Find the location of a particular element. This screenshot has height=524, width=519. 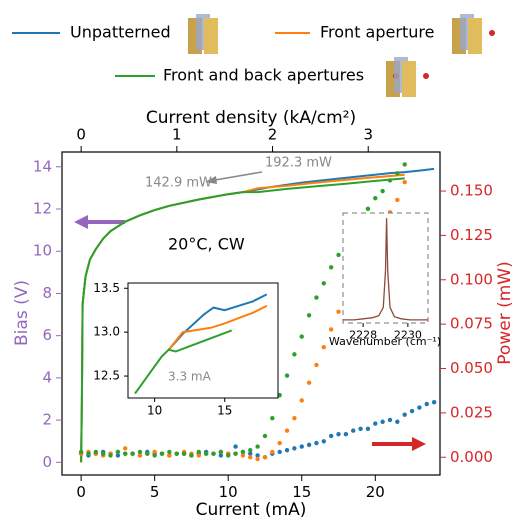

y2-tick-label: 0.075 is located at coordinates (471, 324).